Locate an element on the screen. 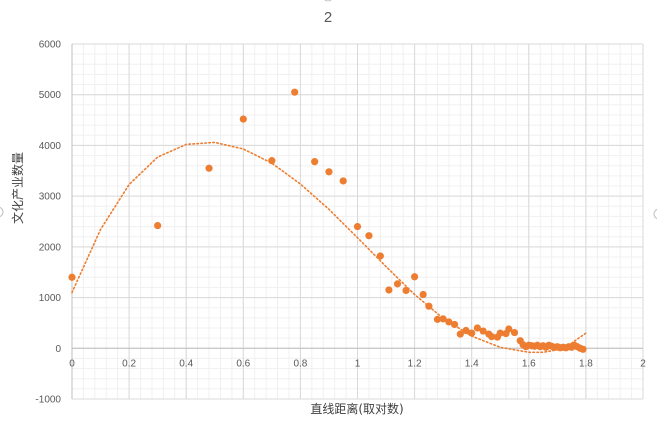 The width and height of the screenshot is (657, 421). y-tick-label: 1000 is located at coordinates (50, 298).